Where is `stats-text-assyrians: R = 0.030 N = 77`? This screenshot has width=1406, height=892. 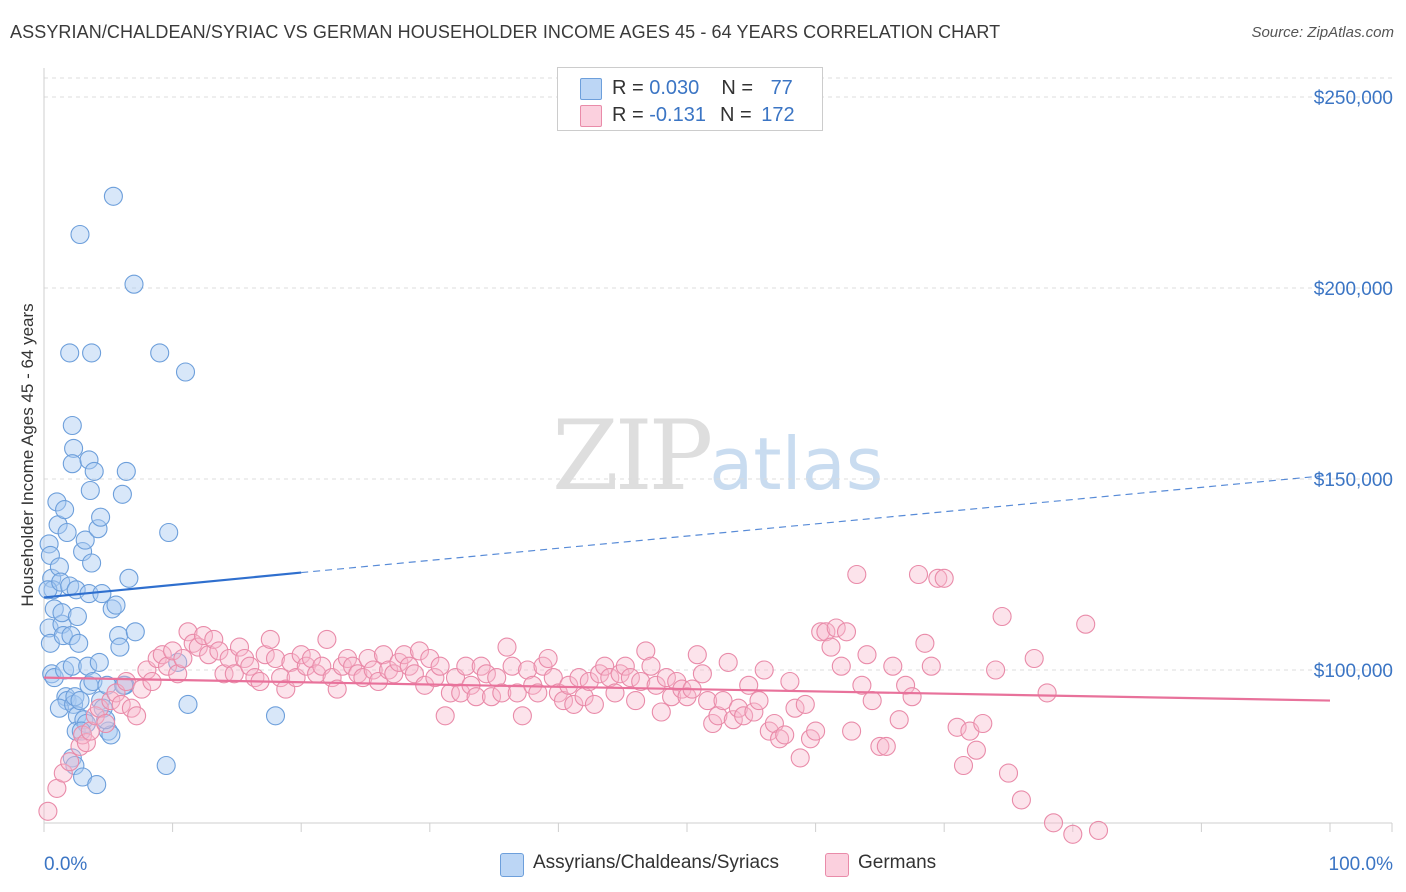
stats-text-assyrians: R = 0.030 N = 77 is located at coordinates (702, 88).